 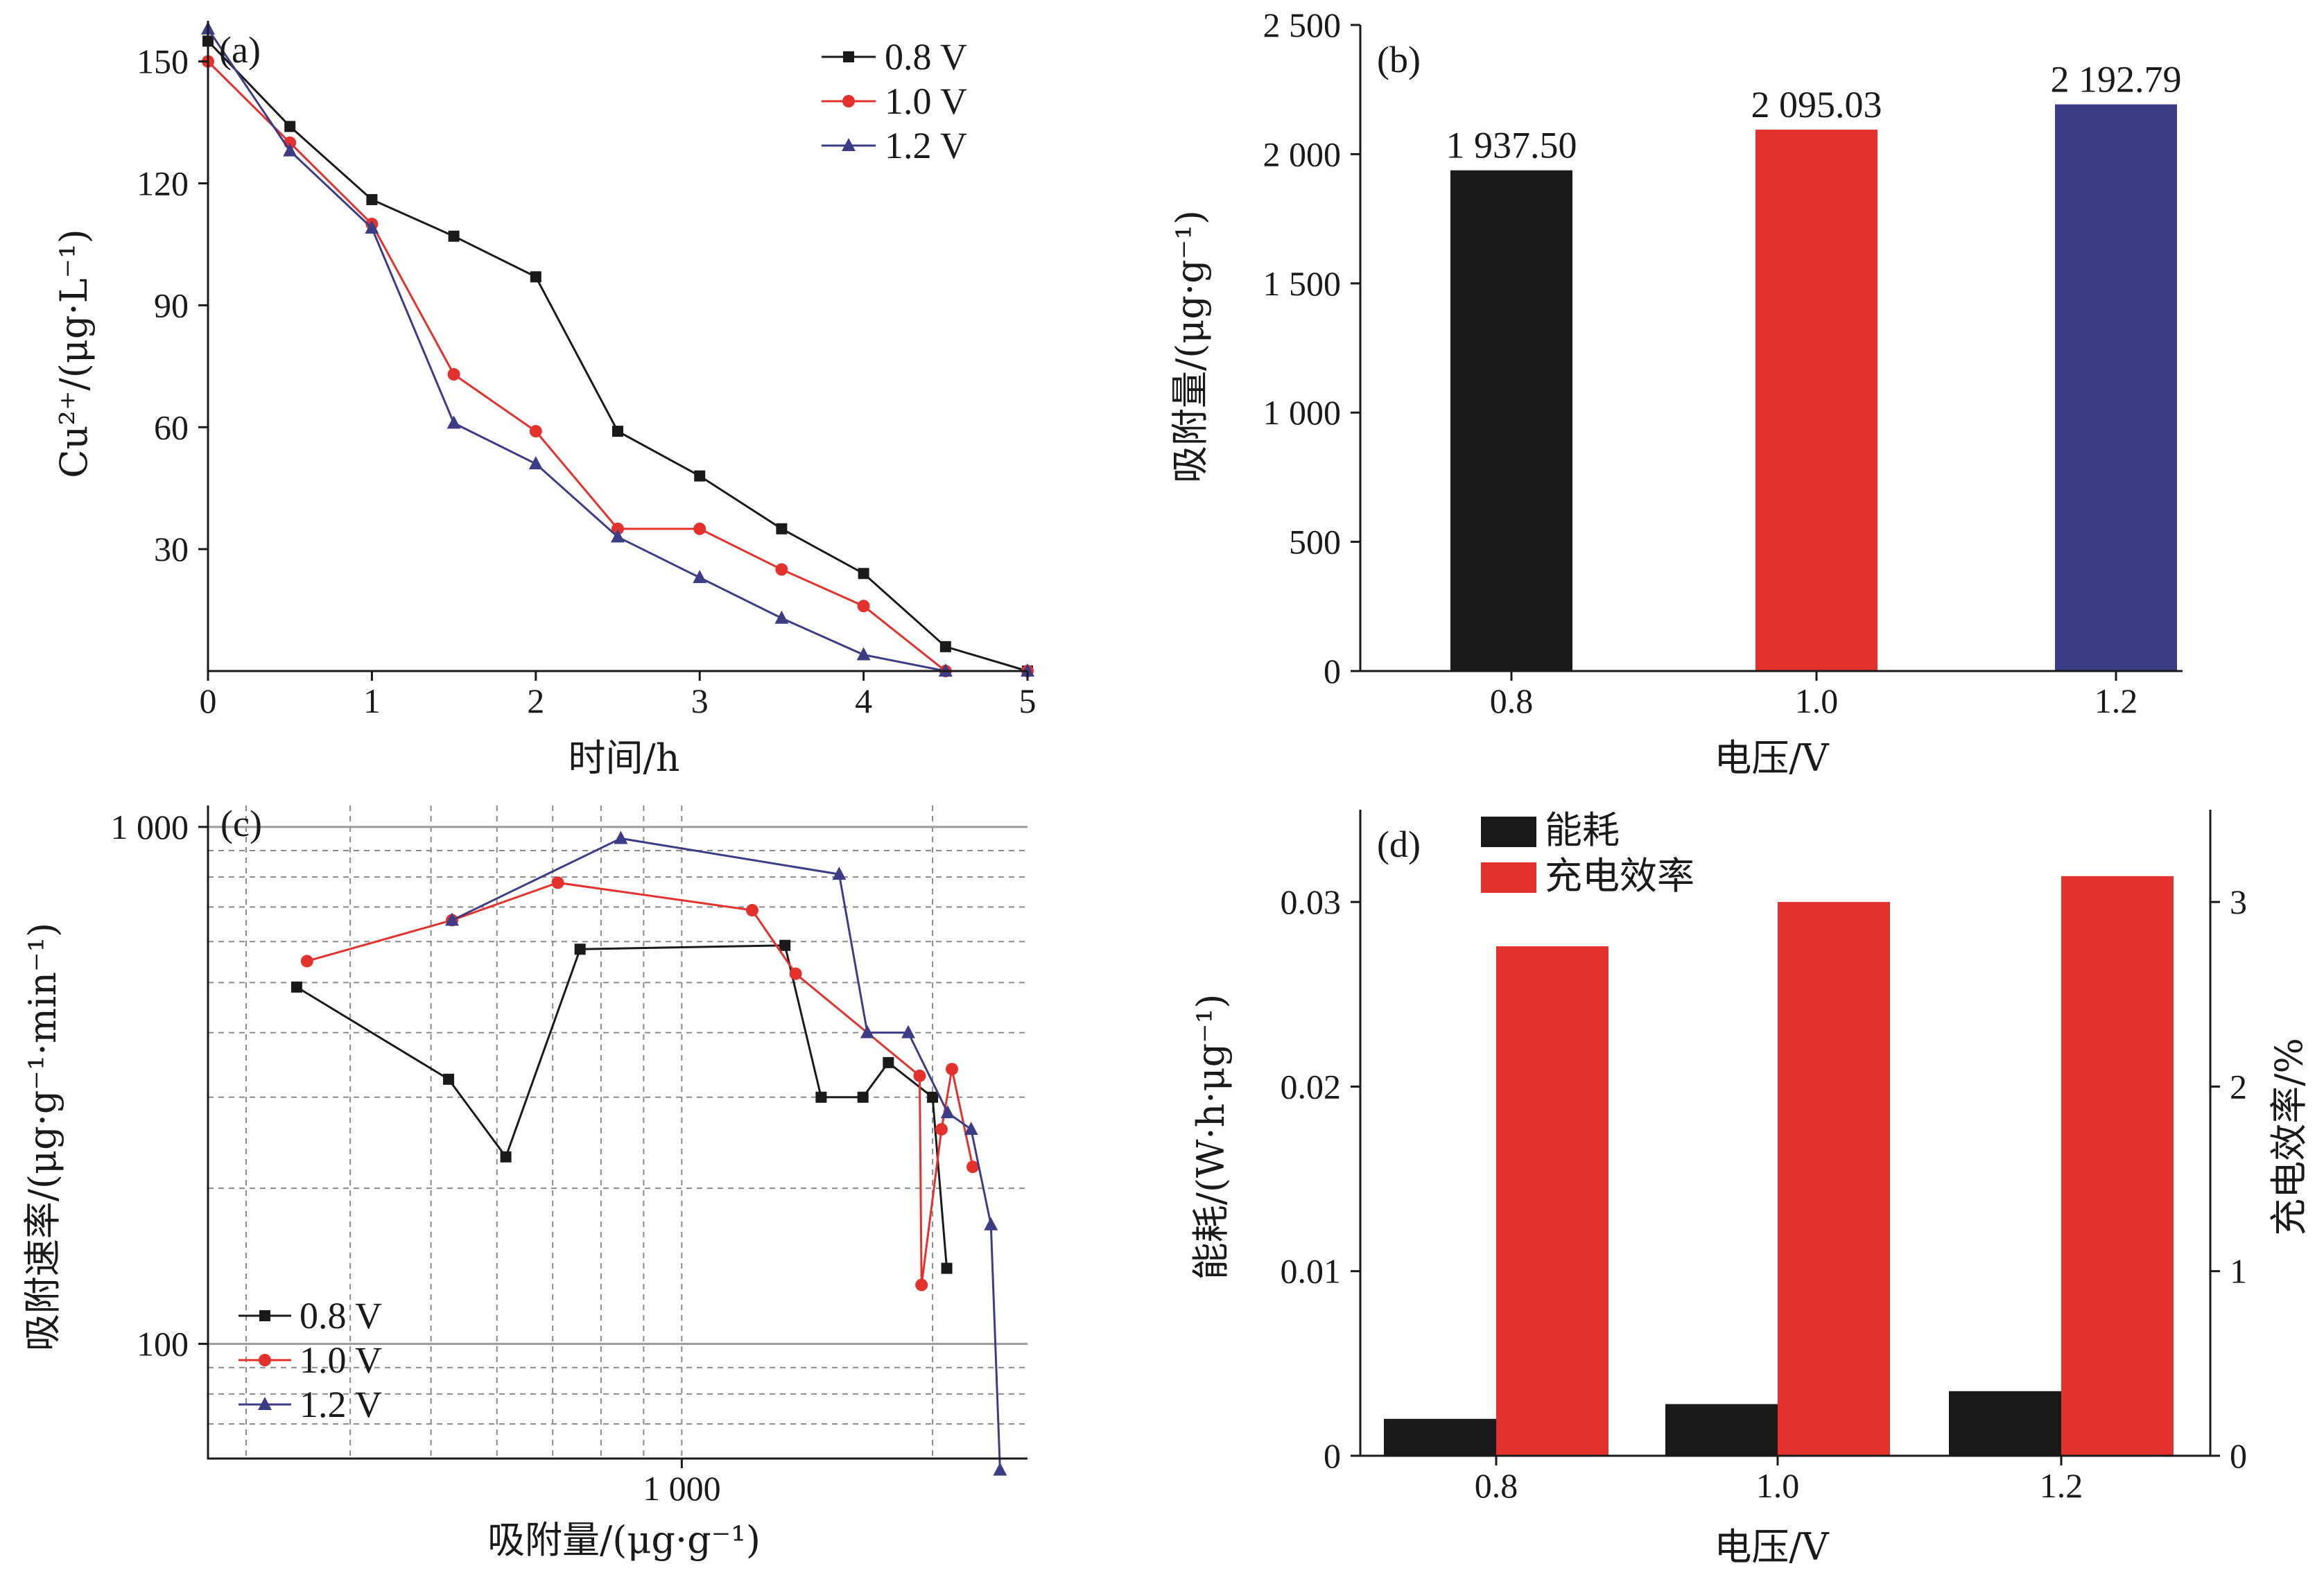 I want to click on panel-b-bar-0.8, so click(x=1511, y=421).